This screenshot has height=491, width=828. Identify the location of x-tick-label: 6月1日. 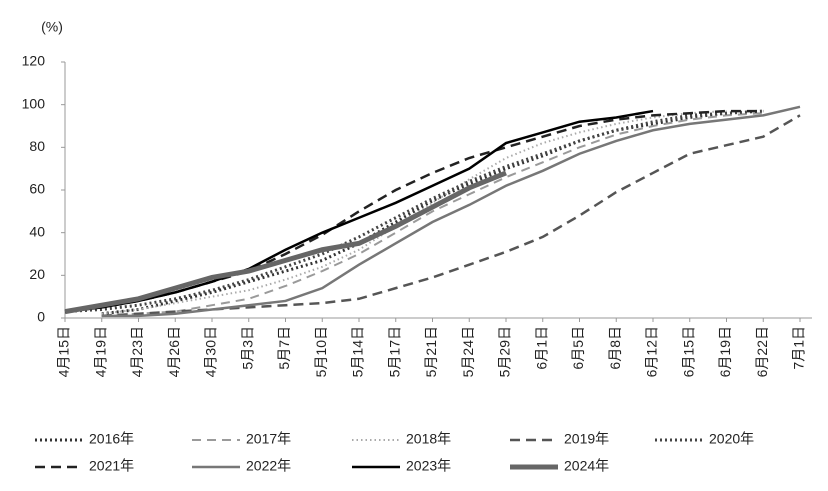
(541, 348).